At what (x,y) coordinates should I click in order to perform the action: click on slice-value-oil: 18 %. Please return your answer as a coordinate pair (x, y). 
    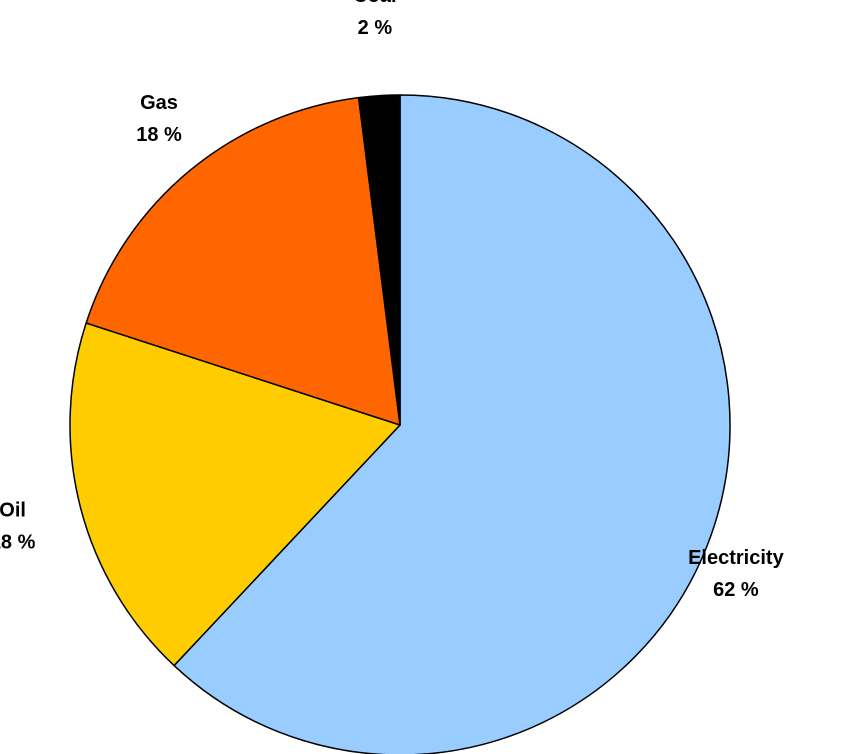
    Looking at the image, I should click on (18, 543).